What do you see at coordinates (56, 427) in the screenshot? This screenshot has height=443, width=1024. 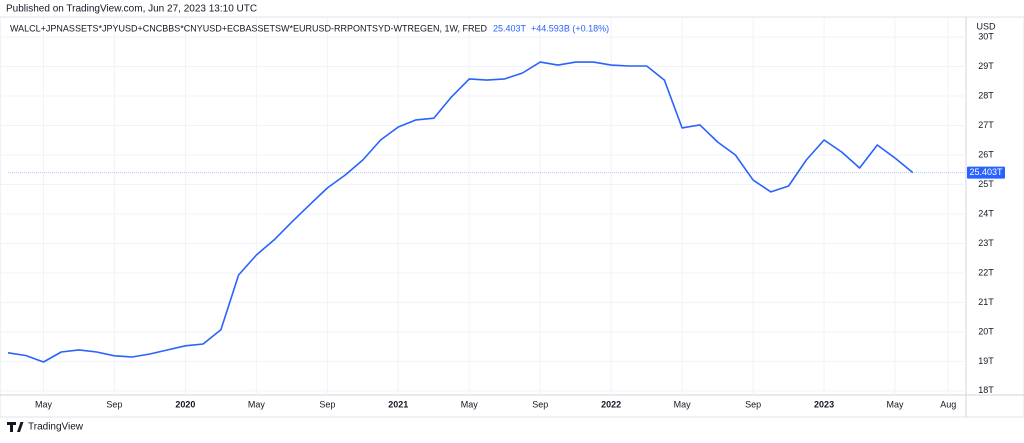 I see `footer-brand: TradingView` at bounding box center [56, 427].